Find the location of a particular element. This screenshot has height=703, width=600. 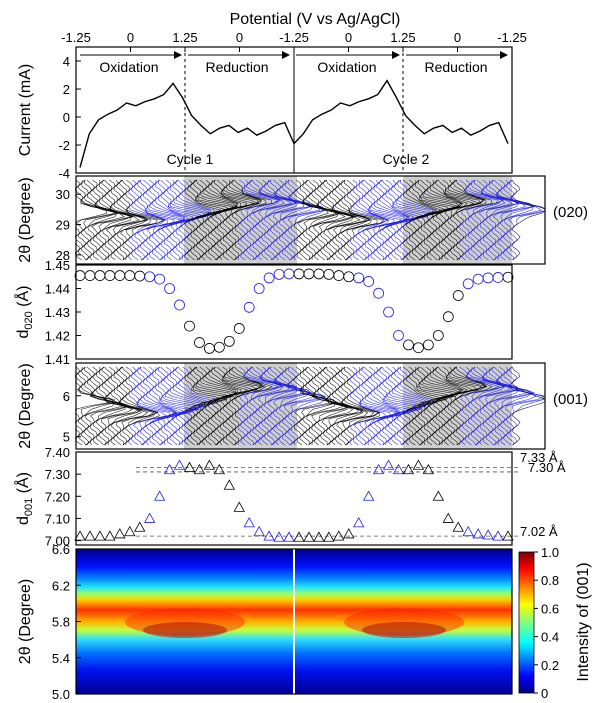

y-tick-label: 1.41 is located at coordinates (57, 359).